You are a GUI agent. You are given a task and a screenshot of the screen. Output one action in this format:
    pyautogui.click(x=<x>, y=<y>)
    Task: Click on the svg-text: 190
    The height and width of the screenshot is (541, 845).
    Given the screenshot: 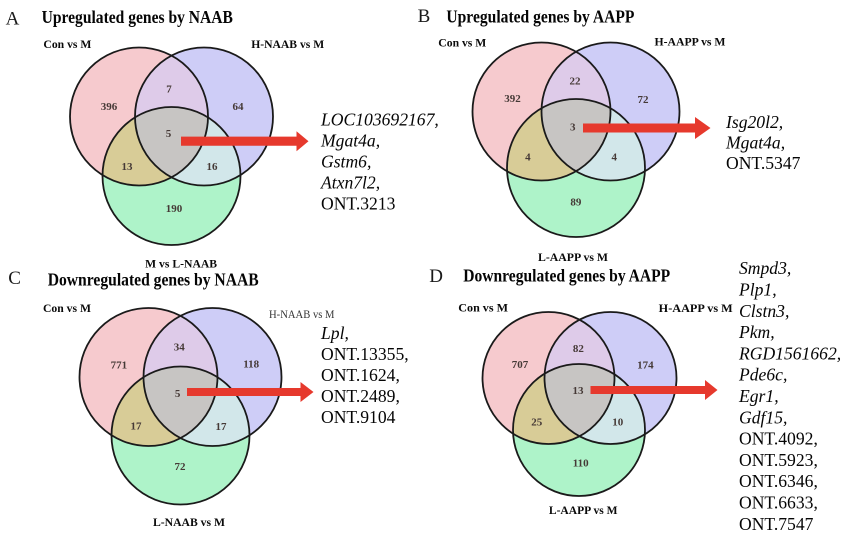 What is the action you would take?
    pyautogui.click(x=174, y=209)
    